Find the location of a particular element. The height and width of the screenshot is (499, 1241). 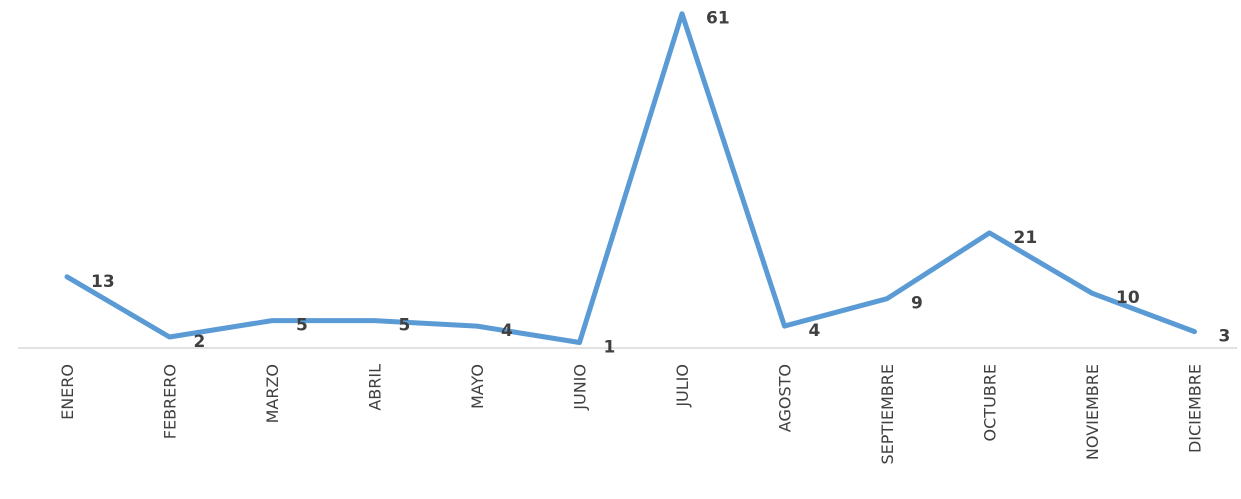

data-label: 10 is located at coordinates (1128, 298).